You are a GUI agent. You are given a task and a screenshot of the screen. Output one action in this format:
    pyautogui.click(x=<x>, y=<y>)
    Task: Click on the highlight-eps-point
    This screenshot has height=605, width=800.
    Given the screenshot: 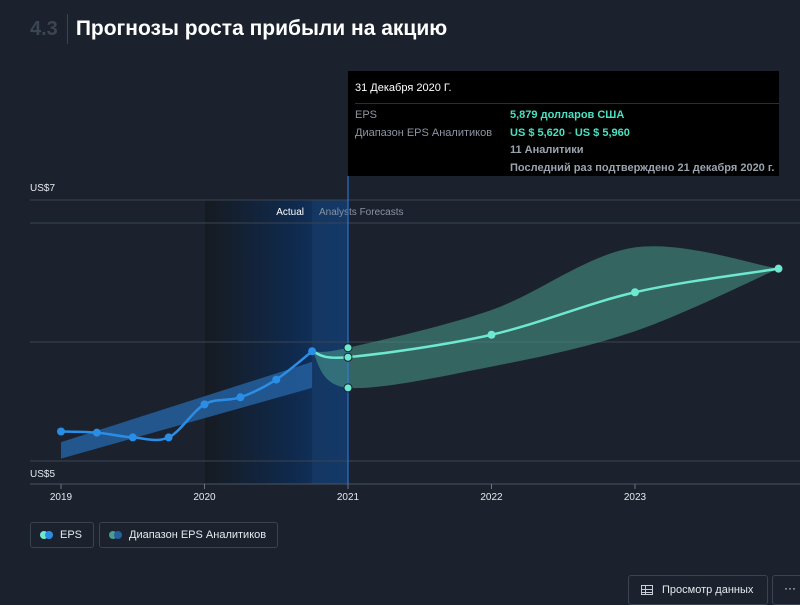 What is the action you would take?
    pyautogui.click(x=348, y=357)
    